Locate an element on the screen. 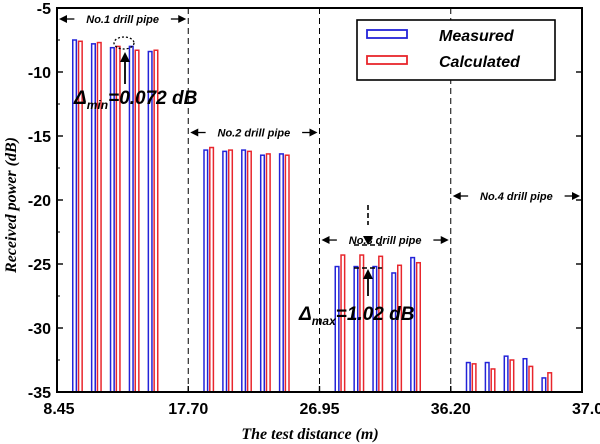 The height and width of the screenshot is (444, 600). x-tick-label: 26.95 is located at coordinates (319, 409).